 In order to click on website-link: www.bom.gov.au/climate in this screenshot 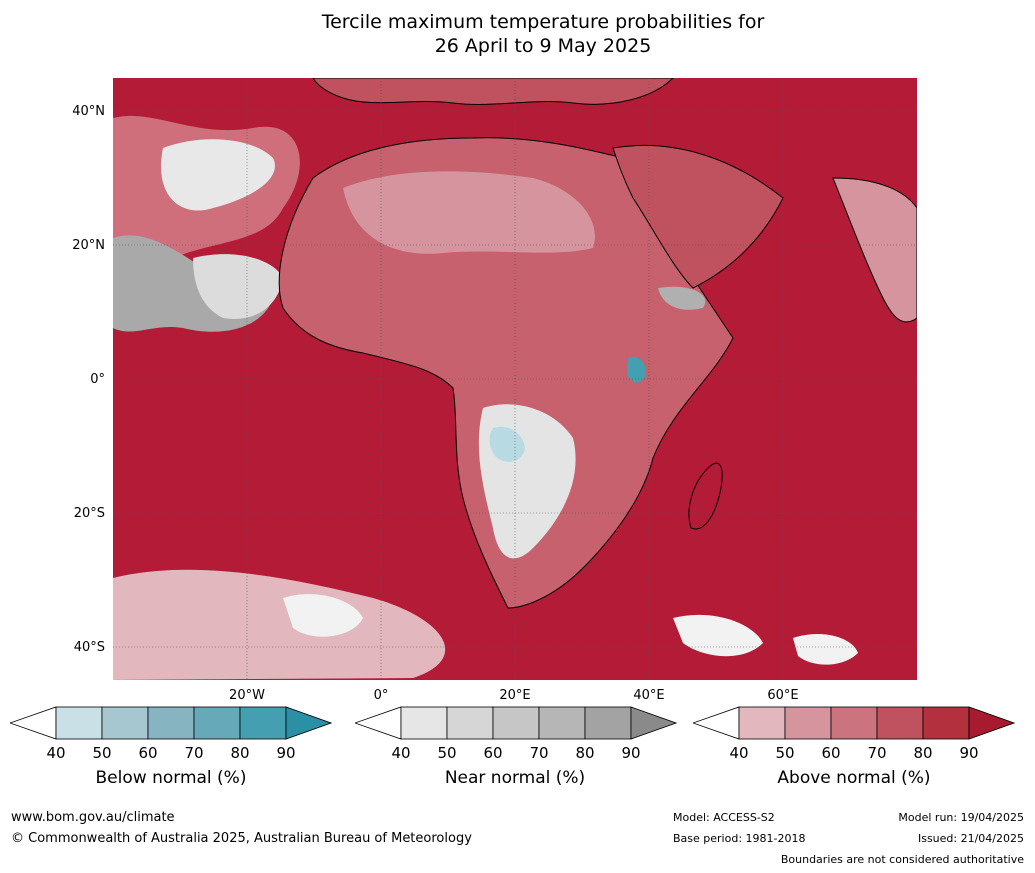, I will do `click(93, 817)`.